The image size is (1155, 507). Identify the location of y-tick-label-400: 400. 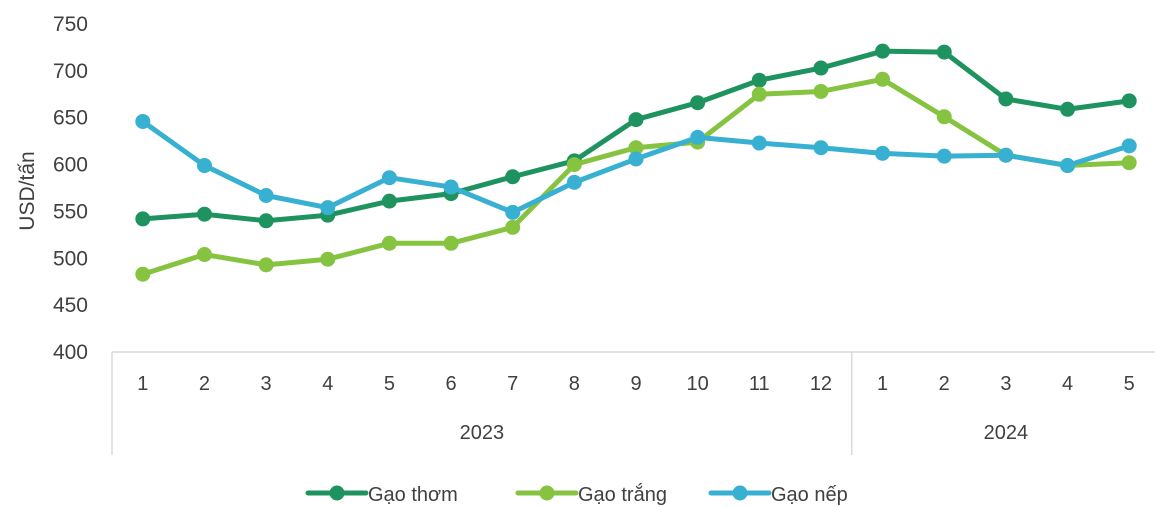
(70, 352).